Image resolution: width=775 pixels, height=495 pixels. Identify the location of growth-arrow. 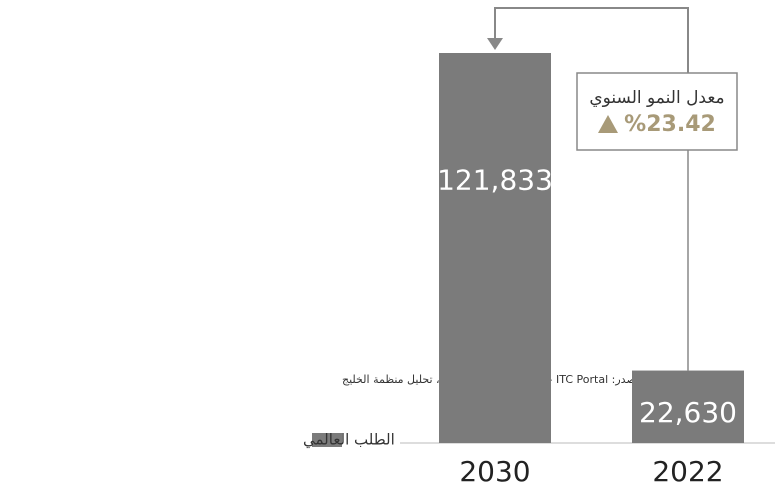
(591, 40).